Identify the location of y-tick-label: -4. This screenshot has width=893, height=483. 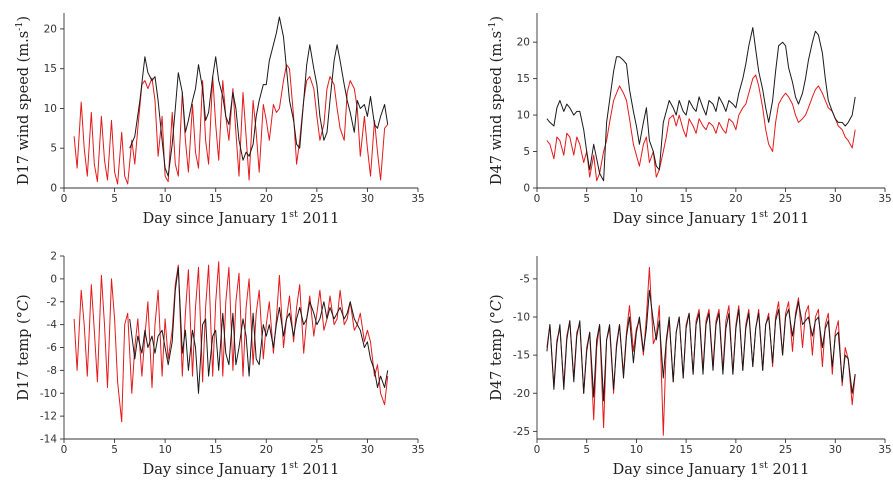
(52, 325).